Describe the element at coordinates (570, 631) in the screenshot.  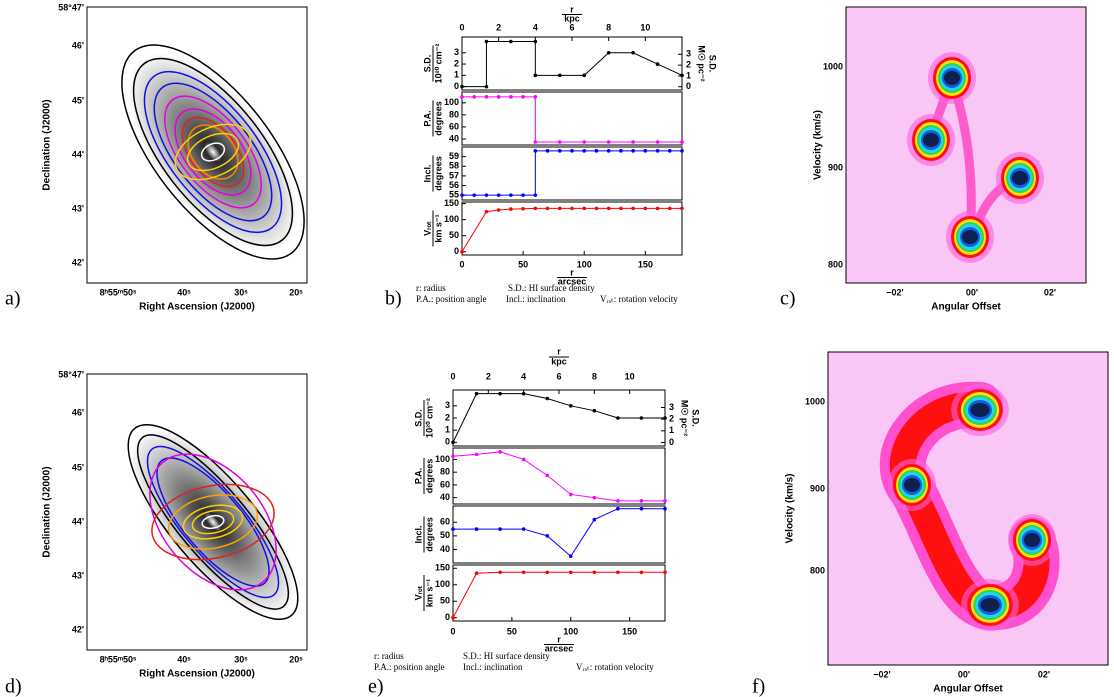
I see `x-tick-label: 100` at that location.